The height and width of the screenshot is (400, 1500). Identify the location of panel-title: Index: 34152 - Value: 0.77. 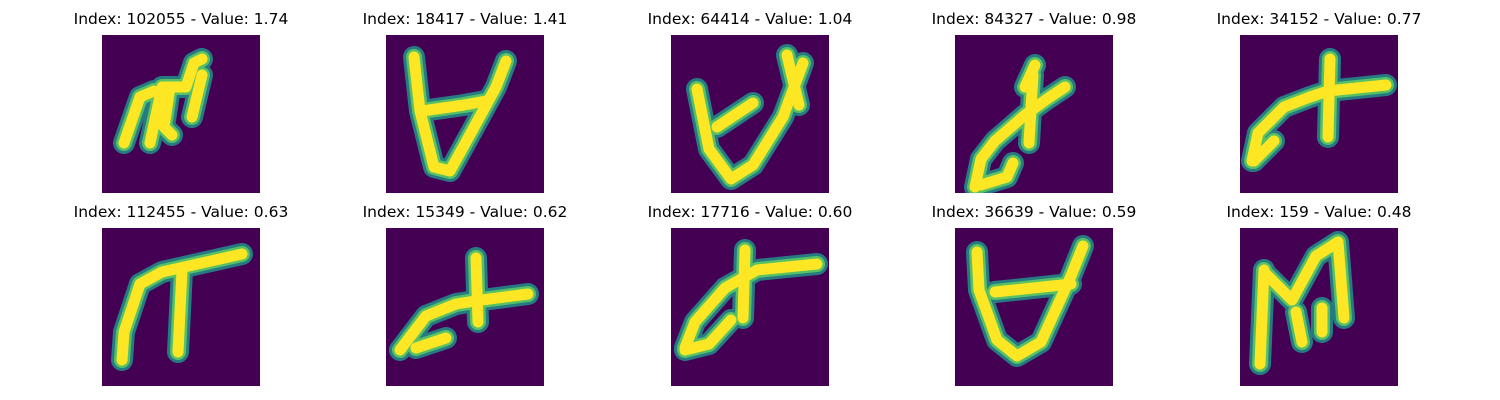
(1319, 19).